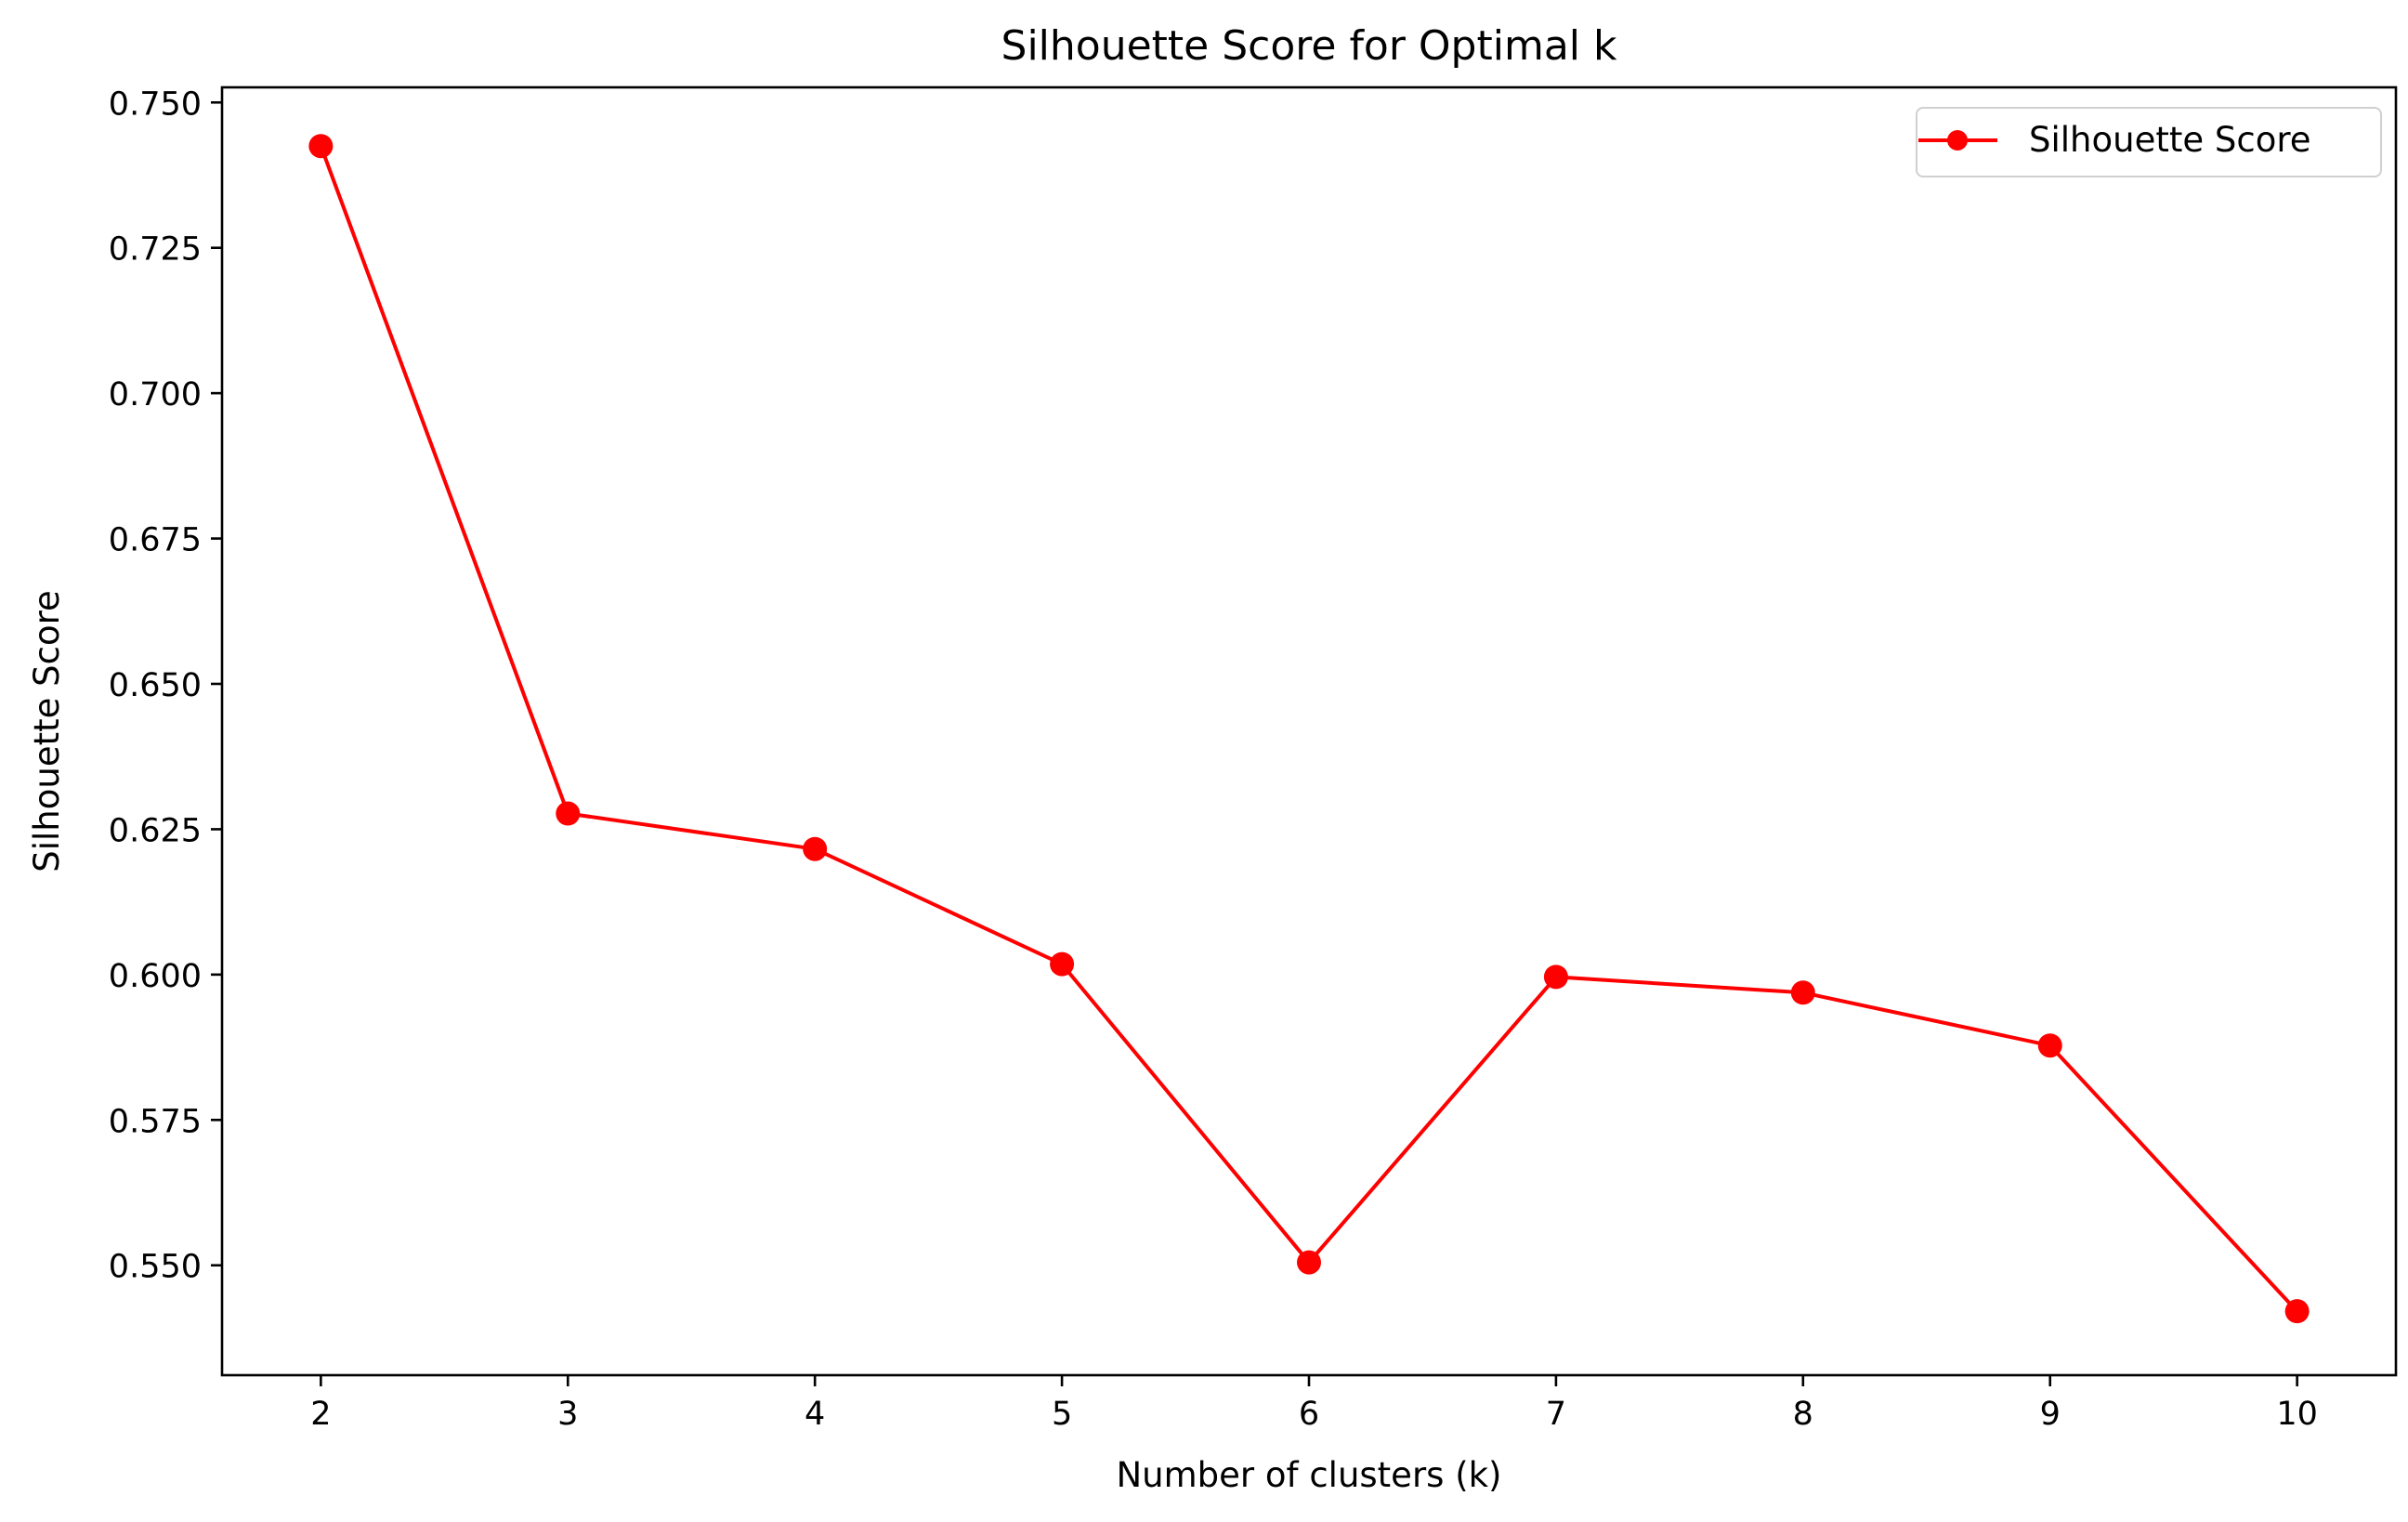 This screenshot has width=2408, height=1522. I want to click on x-tick-label: 5, so click(1062, 1415).